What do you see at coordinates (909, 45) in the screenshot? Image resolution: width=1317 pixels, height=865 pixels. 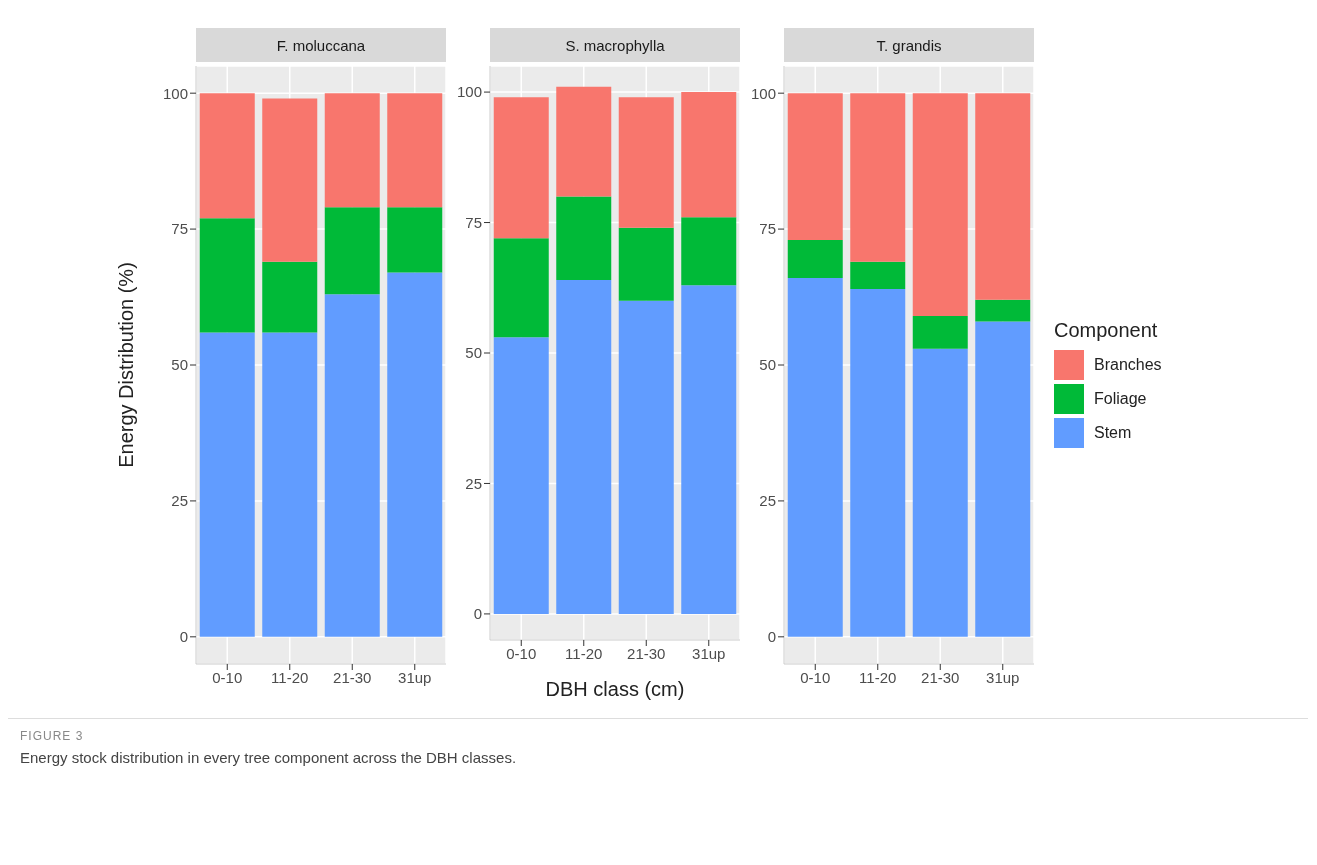 I see `chart-title: T. grandis` at bounding box center [909, 45].